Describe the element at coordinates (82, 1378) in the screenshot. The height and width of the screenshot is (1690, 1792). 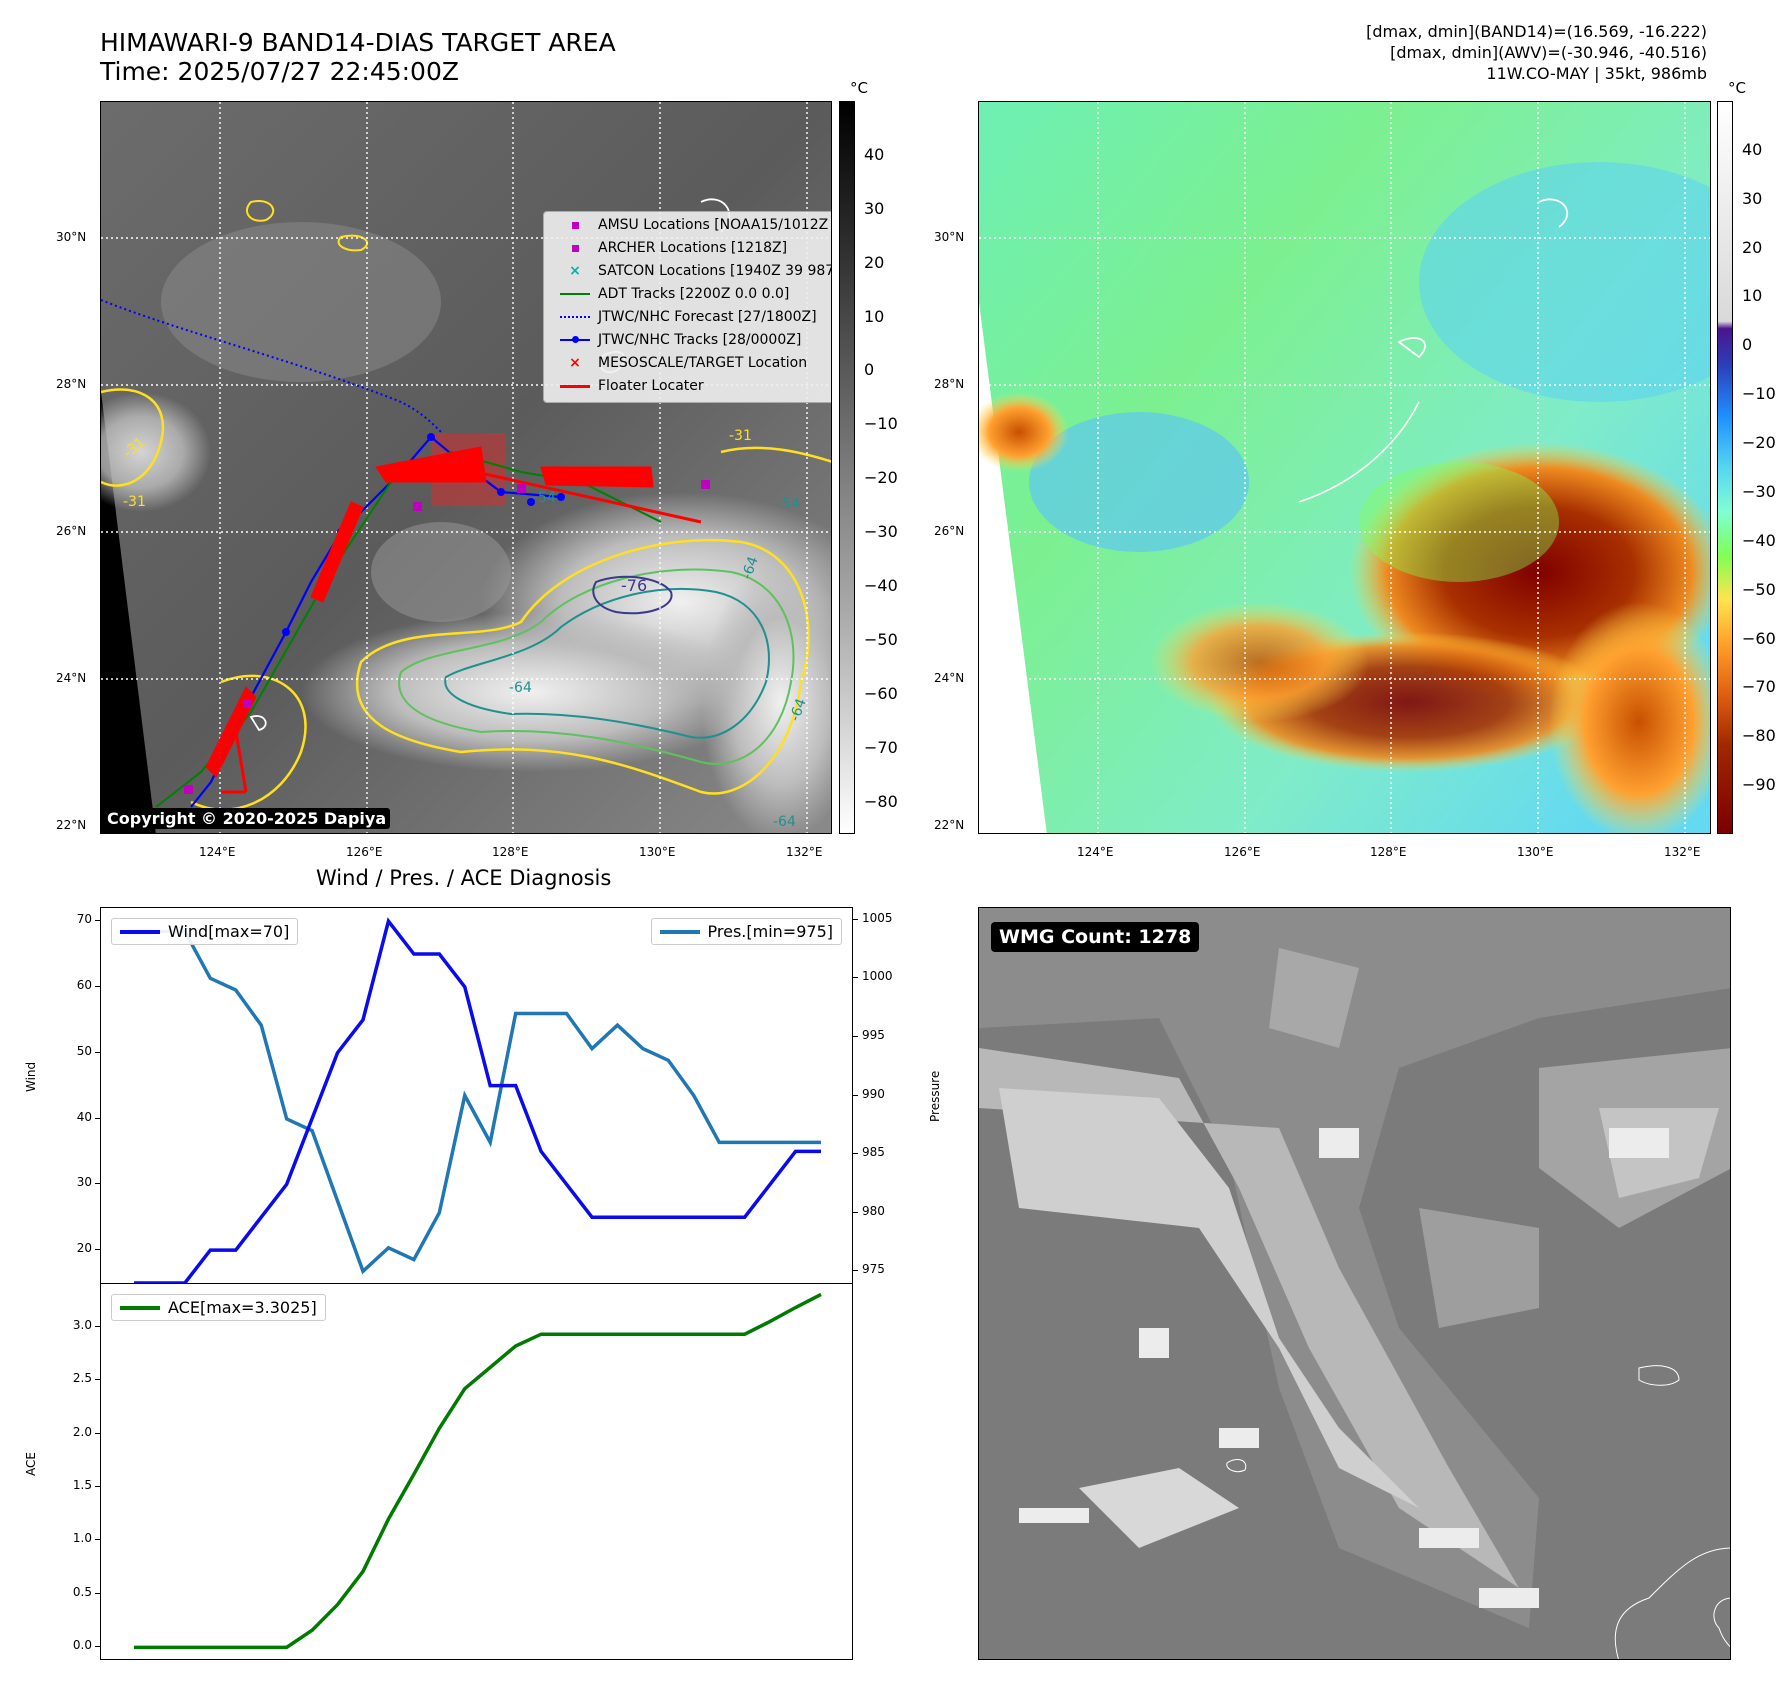
I see `axis-tick-label: 2.5` at that location.